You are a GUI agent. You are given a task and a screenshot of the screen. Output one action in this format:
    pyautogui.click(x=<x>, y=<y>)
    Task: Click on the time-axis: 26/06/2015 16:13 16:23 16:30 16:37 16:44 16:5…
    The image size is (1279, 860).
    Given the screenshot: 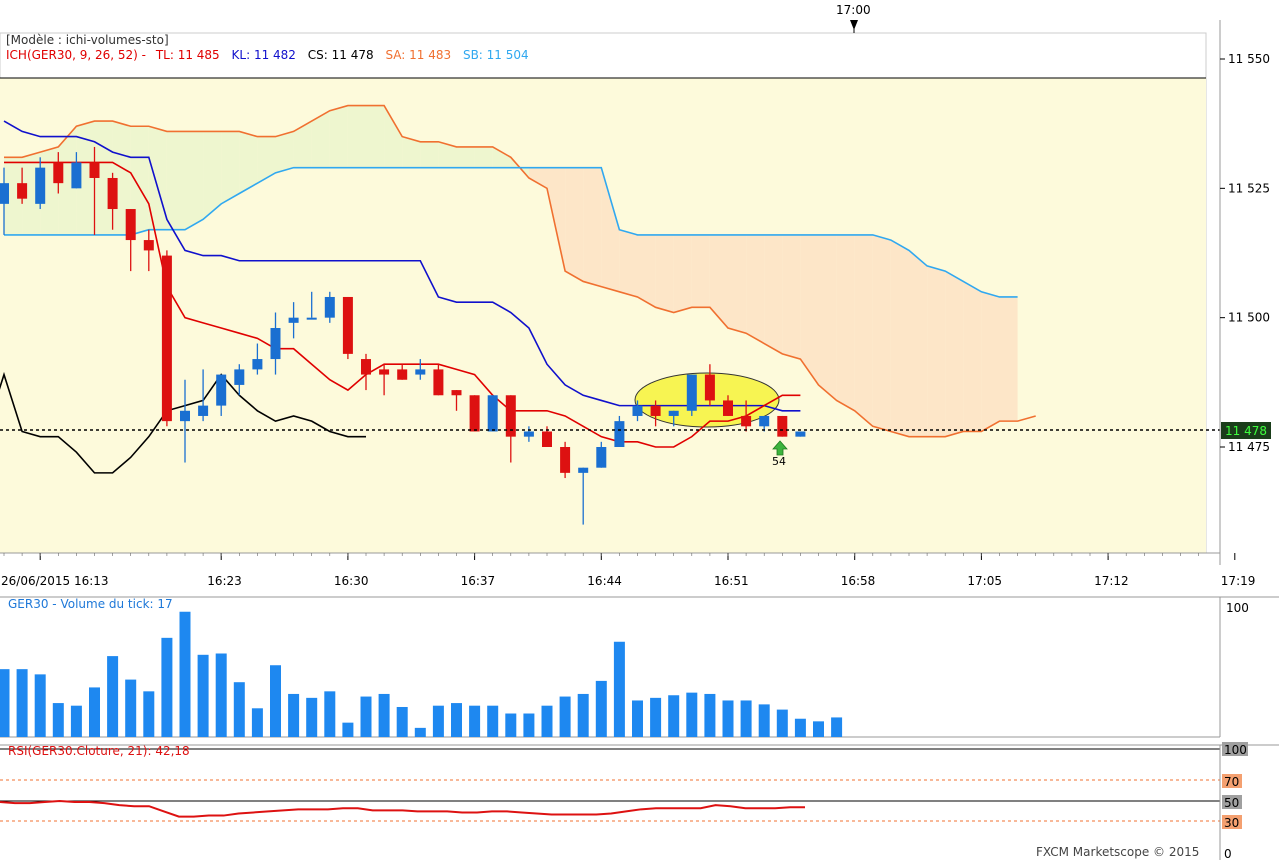 What is the action you would take?
    pyautogui.click(x=627, y=570)
    